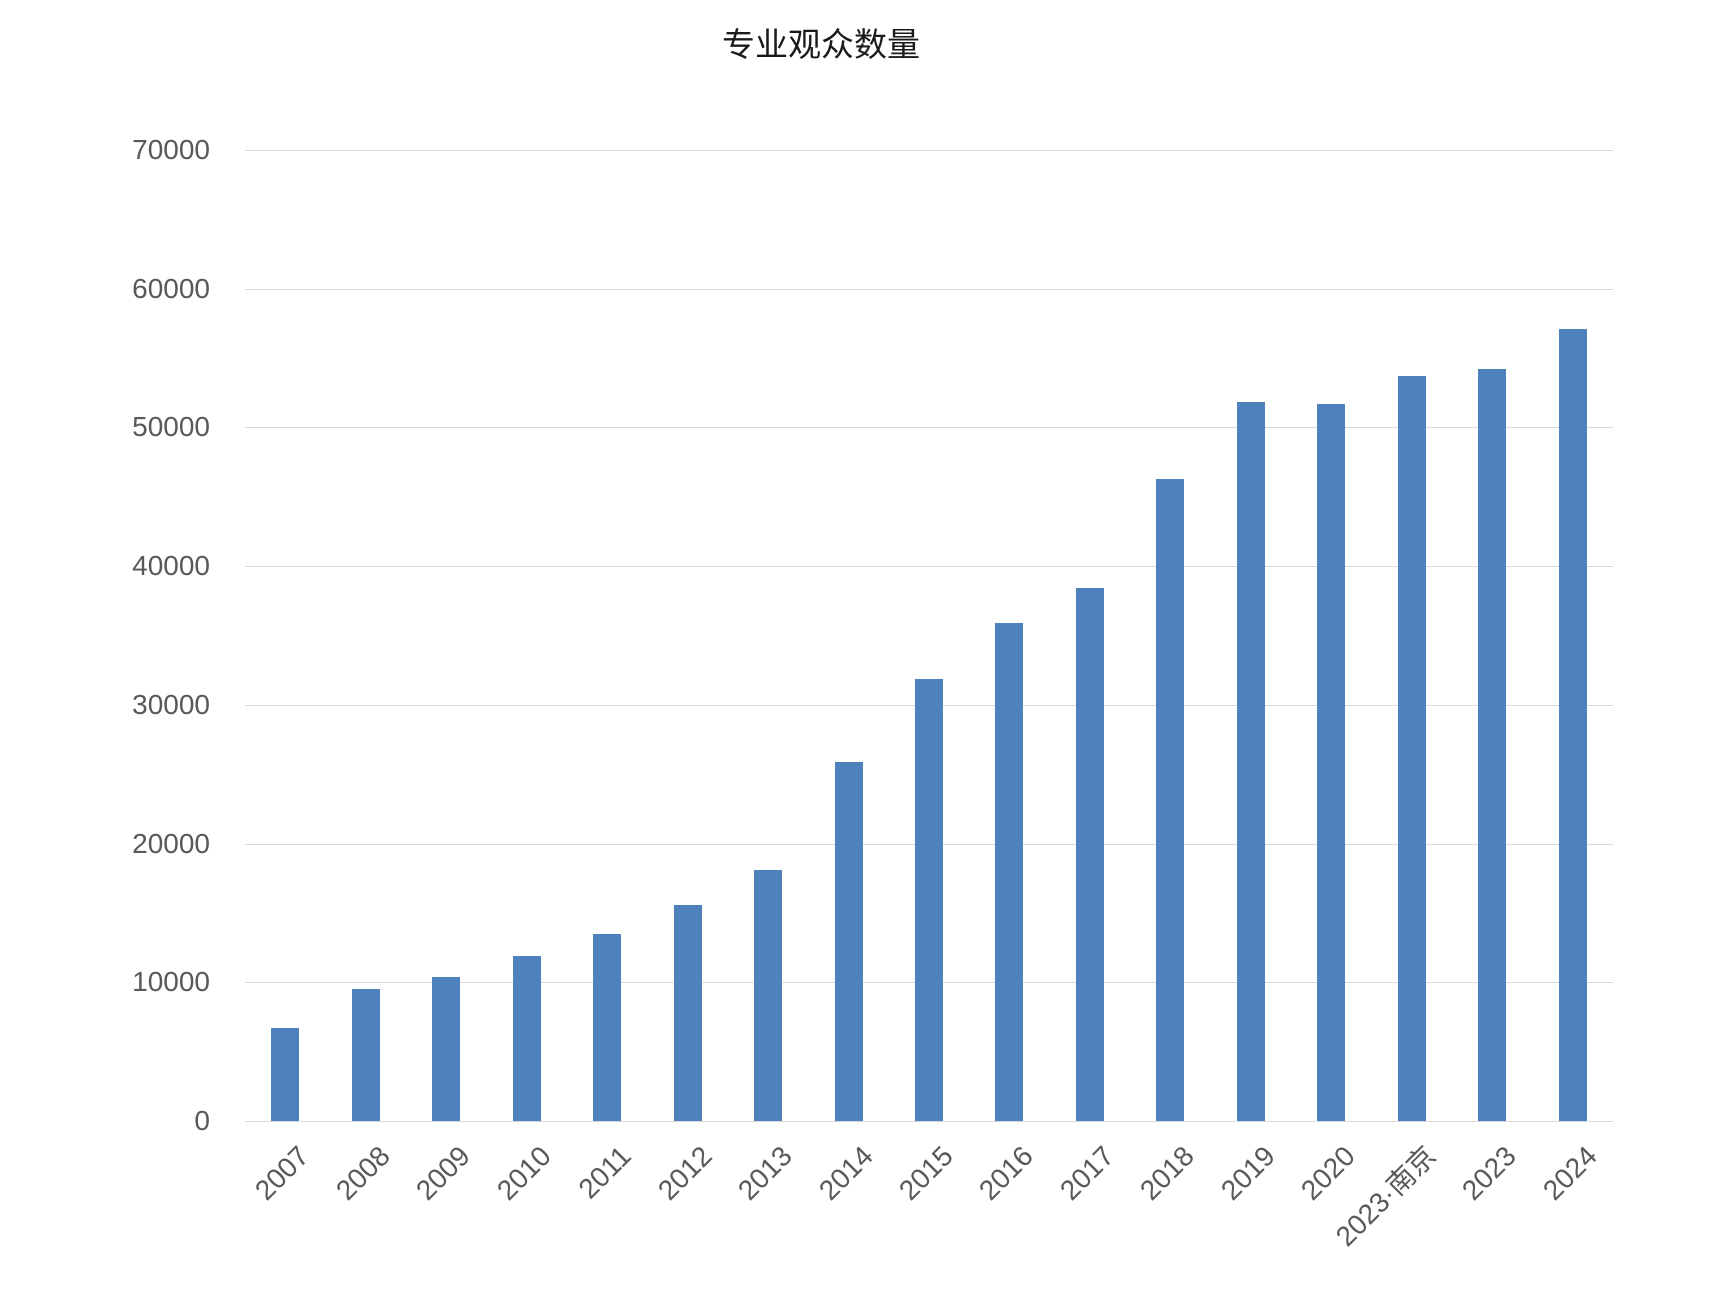 This screenshot has height=1312, width=1732. What do you see at coordinates (925, 1173) in the screenshot?
I see `x-tick-label: 2015` at bounding box center [925, 1173].